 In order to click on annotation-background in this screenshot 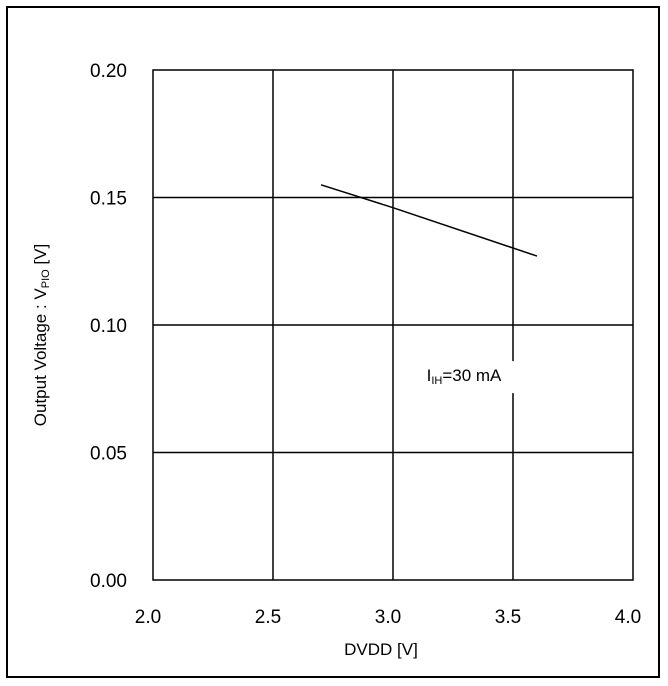, I will do `click(484, 377)`.